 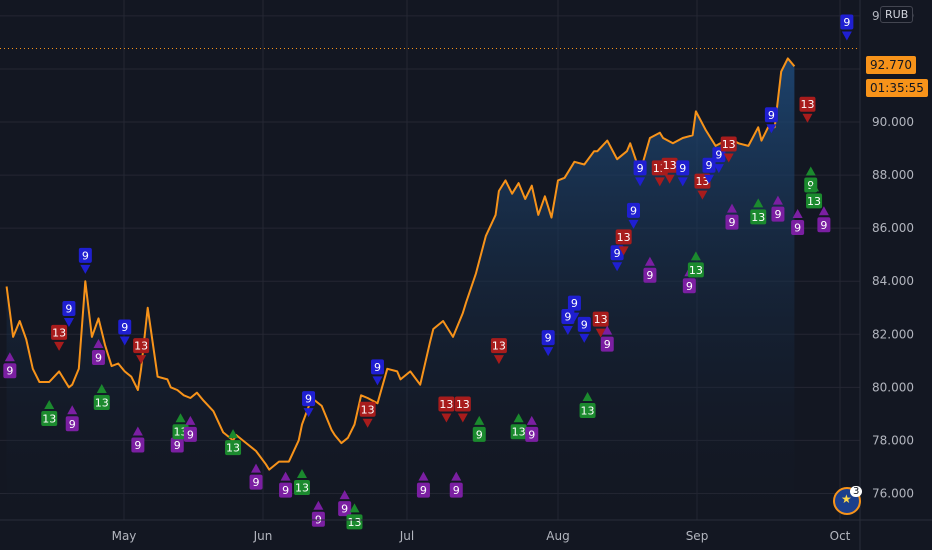 What do you see at coordinates (893, 281) in the screenshot?
I see `y-tick-label: 84.000` at bounding box center [893, 281].